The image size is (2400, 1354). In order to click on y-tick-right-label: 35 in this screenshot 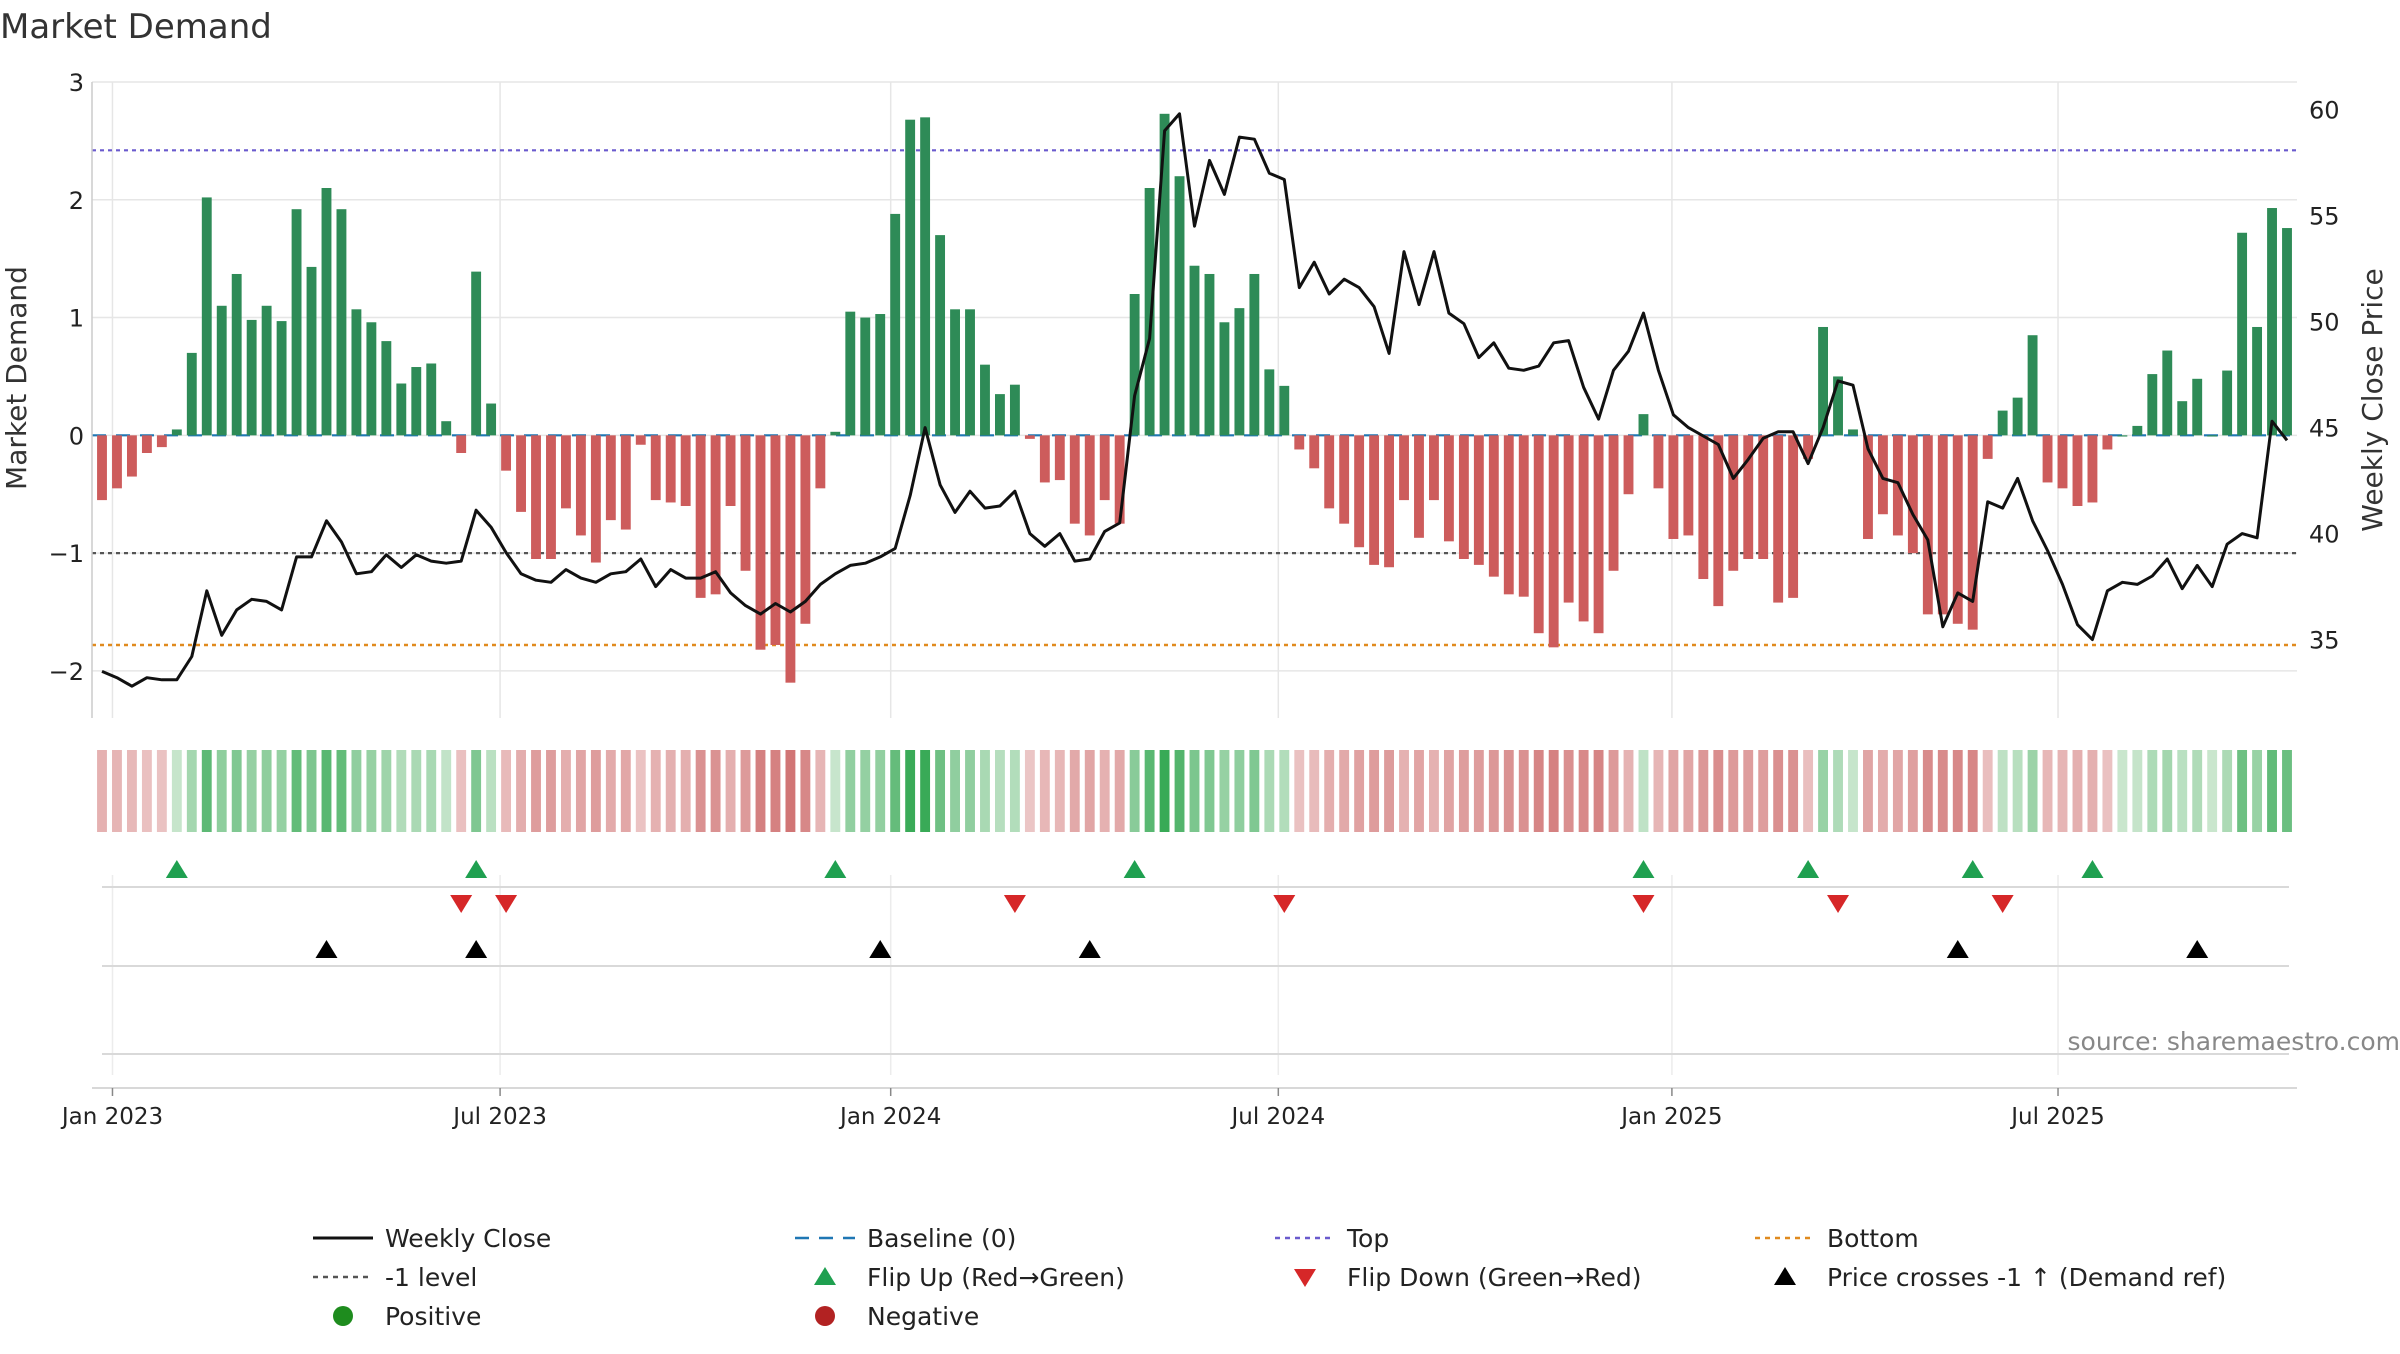, I will do `click(2324, 641)`.